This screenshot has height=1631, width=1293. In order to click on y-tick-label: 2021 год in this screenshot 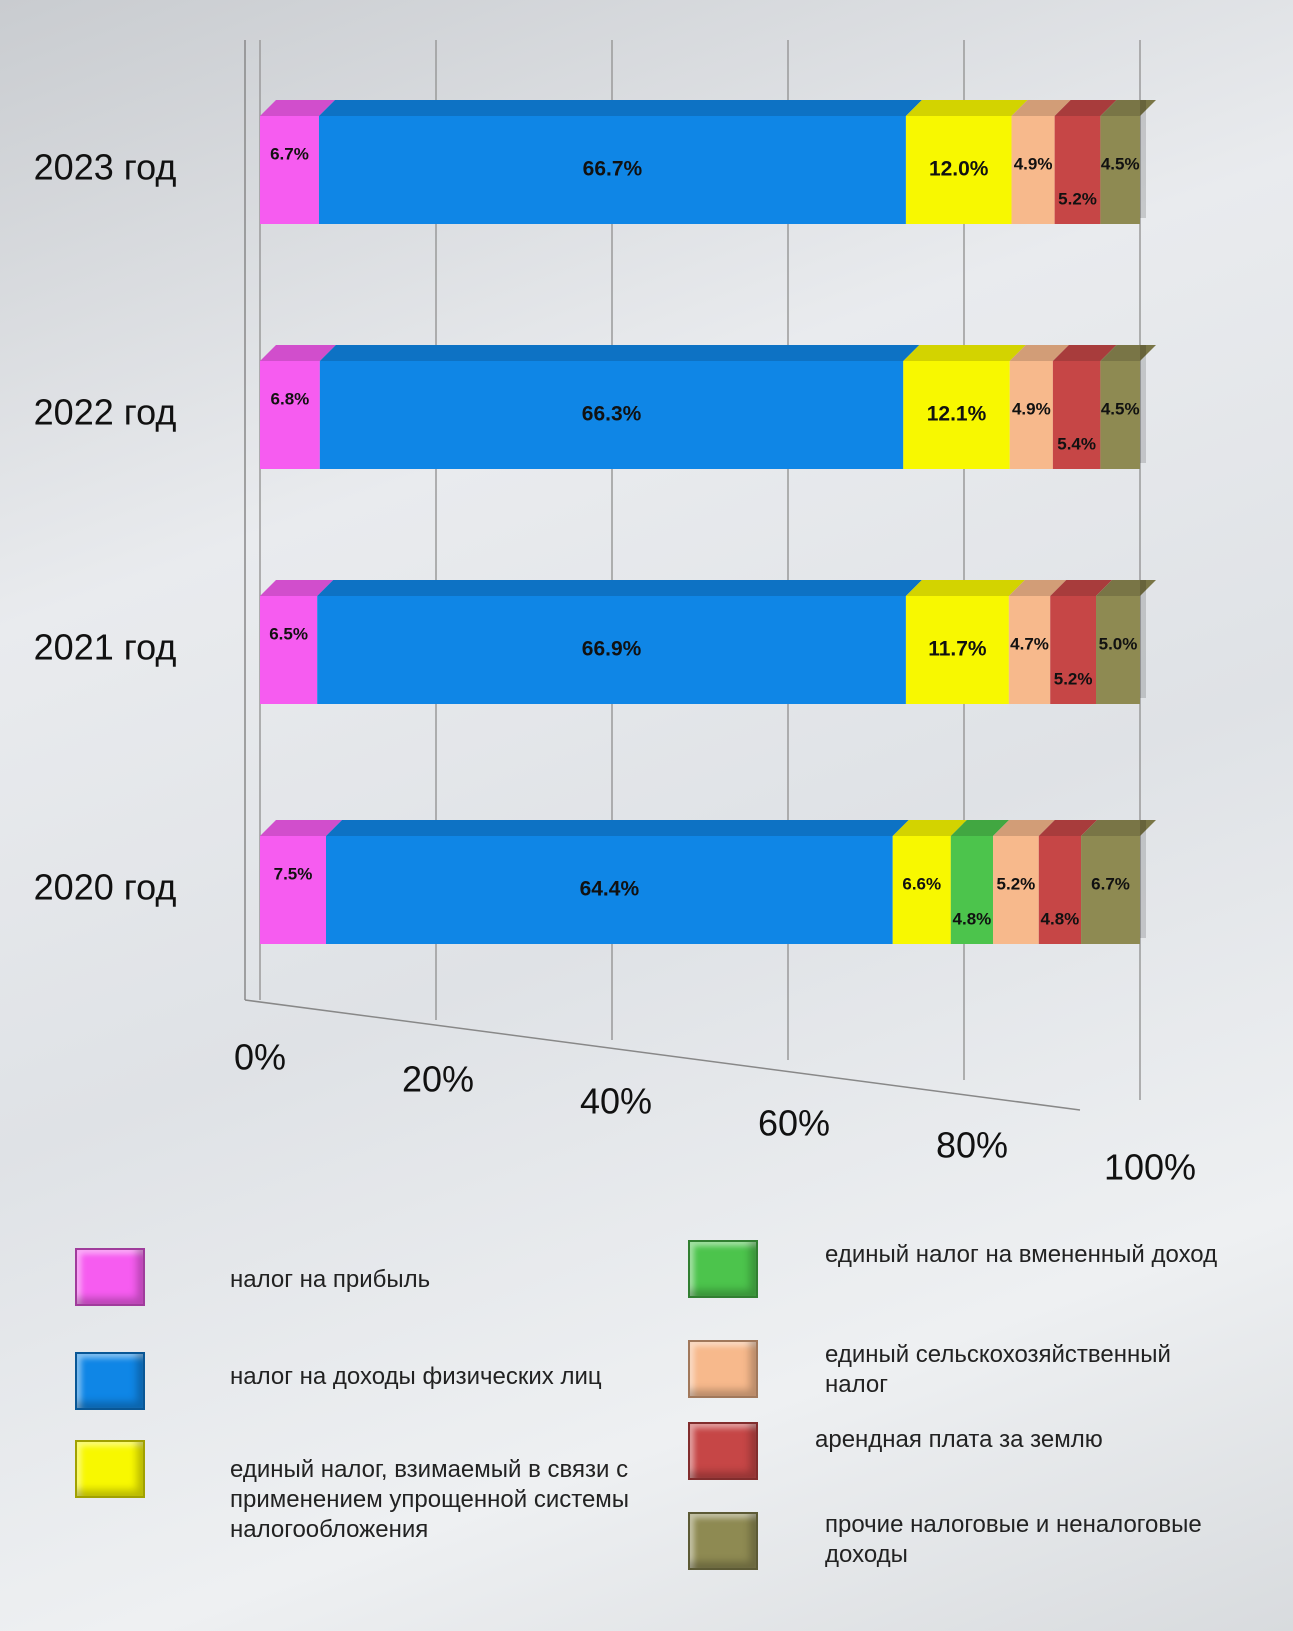, I will do `click(105, 647)`.